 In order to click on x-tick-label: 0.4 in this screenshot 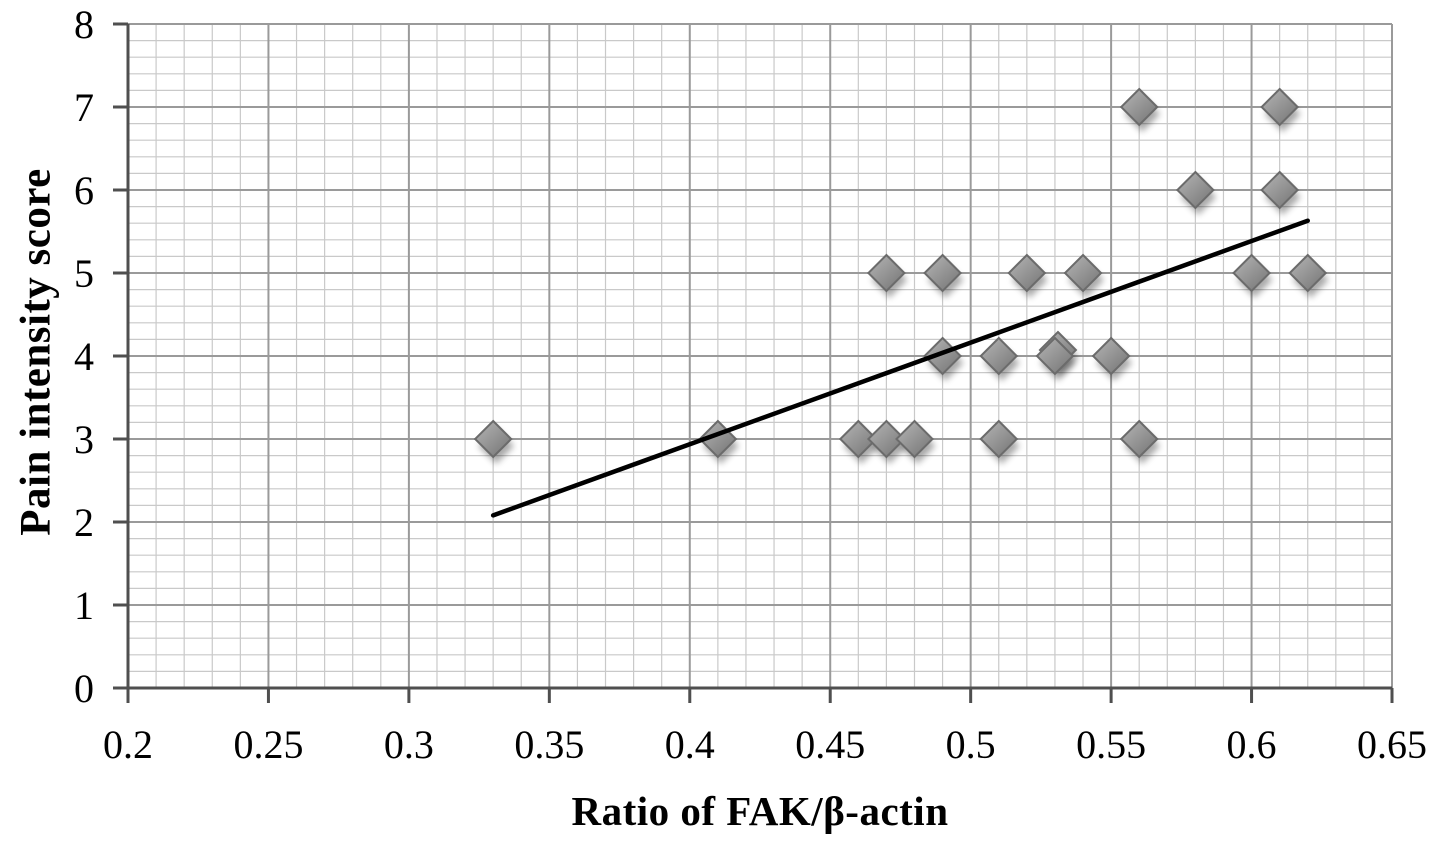, I will do `click(690, 744)`.